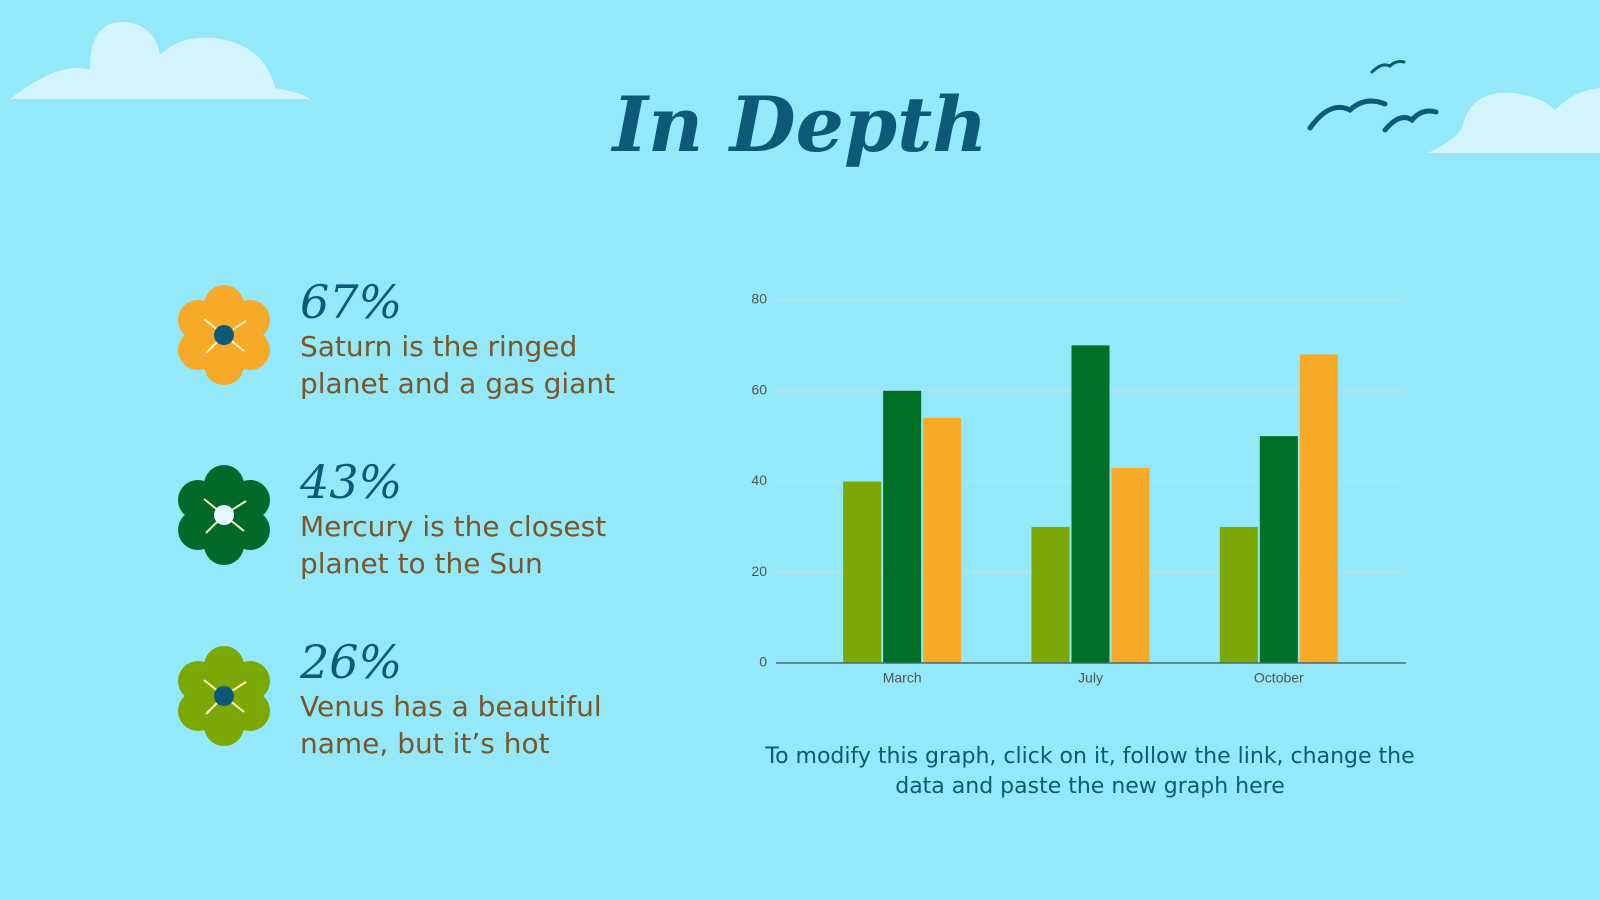 This screenshot has height=900, width=1600. Describe the element at coordinates (1279, 678) in the screenshot. I see `x-tick-label: October` at that location.